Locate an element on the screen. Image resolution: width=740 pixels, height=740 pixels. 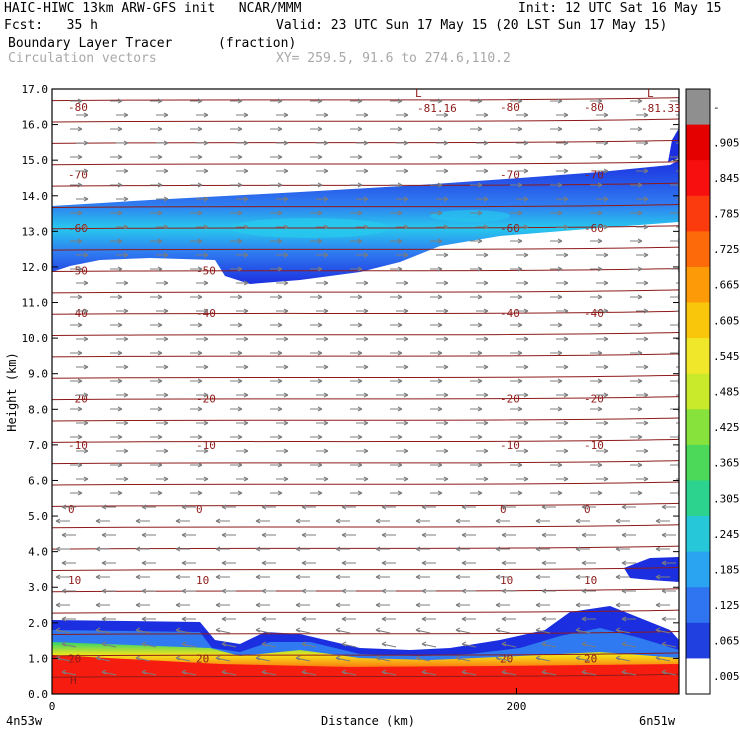
colorbar-label: .365 is located at coordinates (726, 463).